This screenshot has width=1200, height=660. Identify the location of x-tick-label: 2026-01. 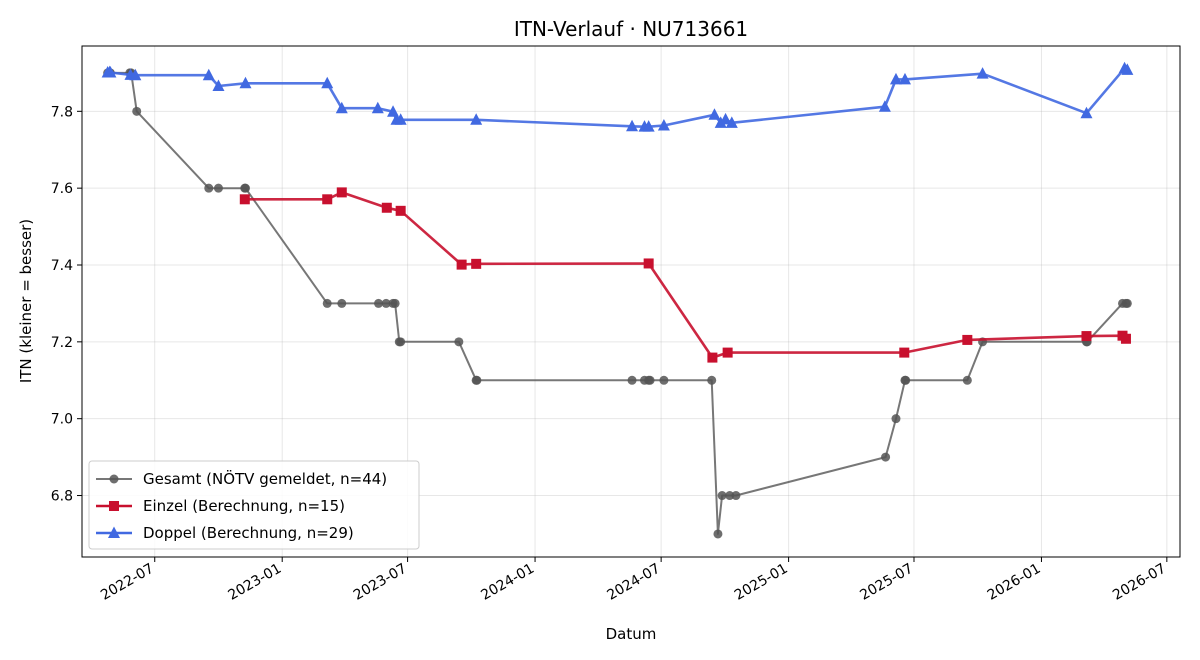
(1014, 582).